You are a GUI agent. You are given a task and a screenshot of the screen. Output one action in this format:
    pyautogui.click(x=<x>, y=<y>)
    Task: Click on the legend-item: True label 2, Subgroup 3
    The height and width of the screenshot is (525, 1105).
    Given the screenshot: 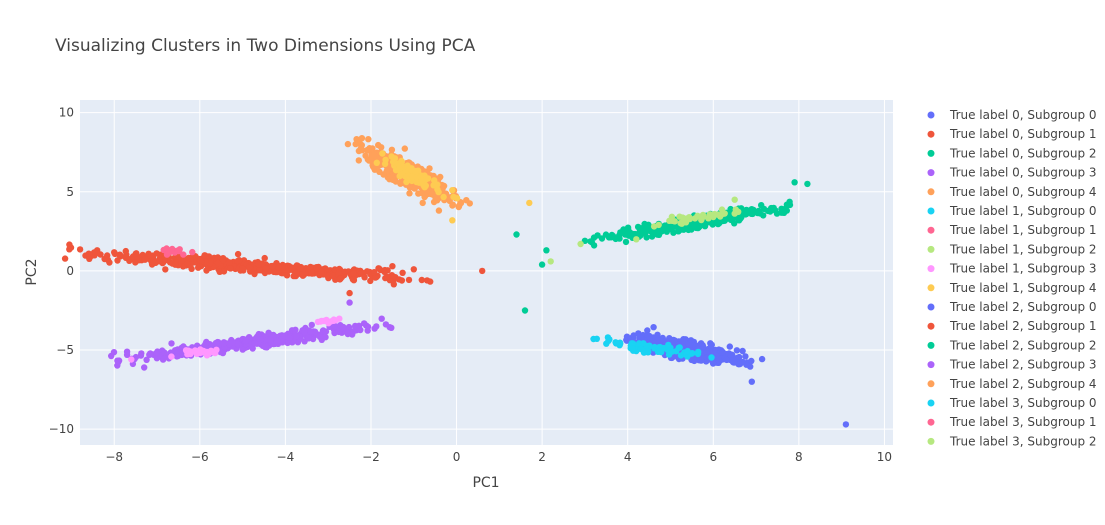 What is the action you would take?
    pyautogui.click(x=1012, y=365)
    